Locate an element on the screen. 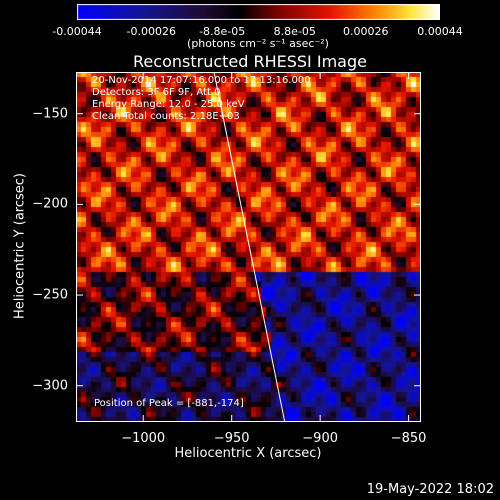  colorbar is located at coordinates (258, 12).